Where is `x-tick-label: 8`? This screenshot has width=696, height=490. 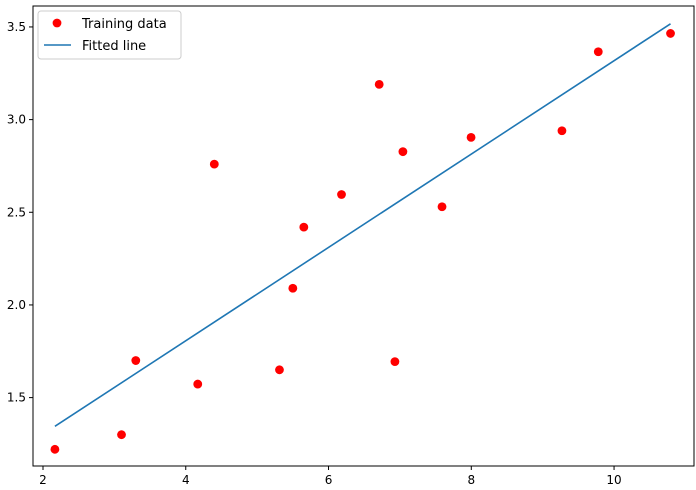 x-tick-label: 8 is located at coordinates (471, 480).